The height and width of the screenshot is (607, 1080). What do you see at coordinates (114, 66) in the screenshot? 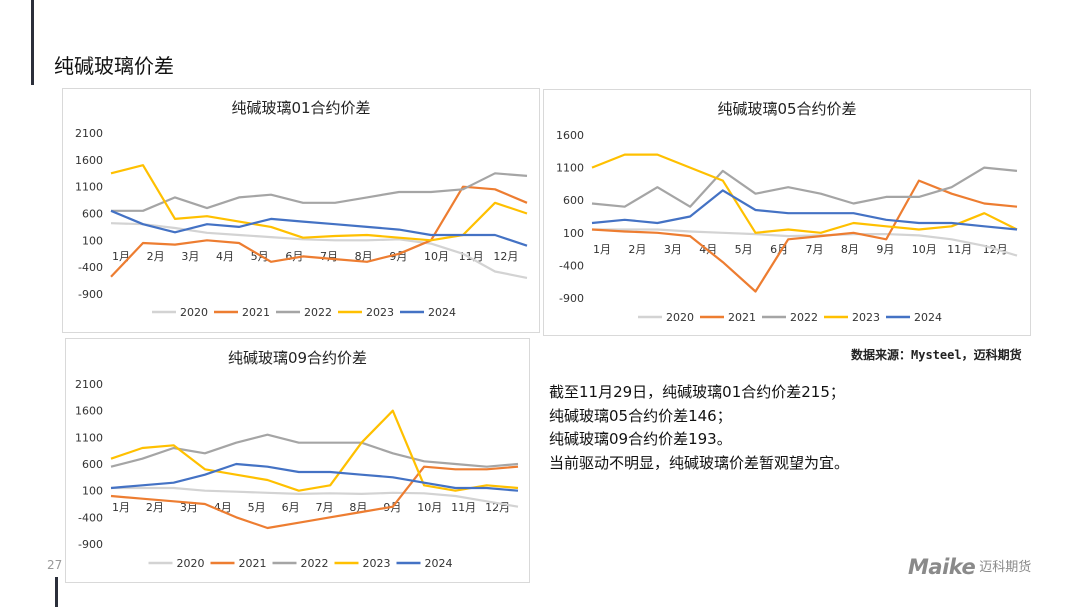
I see `page-title: 纯碱玻璃价差` at bounding box center [114, 66].